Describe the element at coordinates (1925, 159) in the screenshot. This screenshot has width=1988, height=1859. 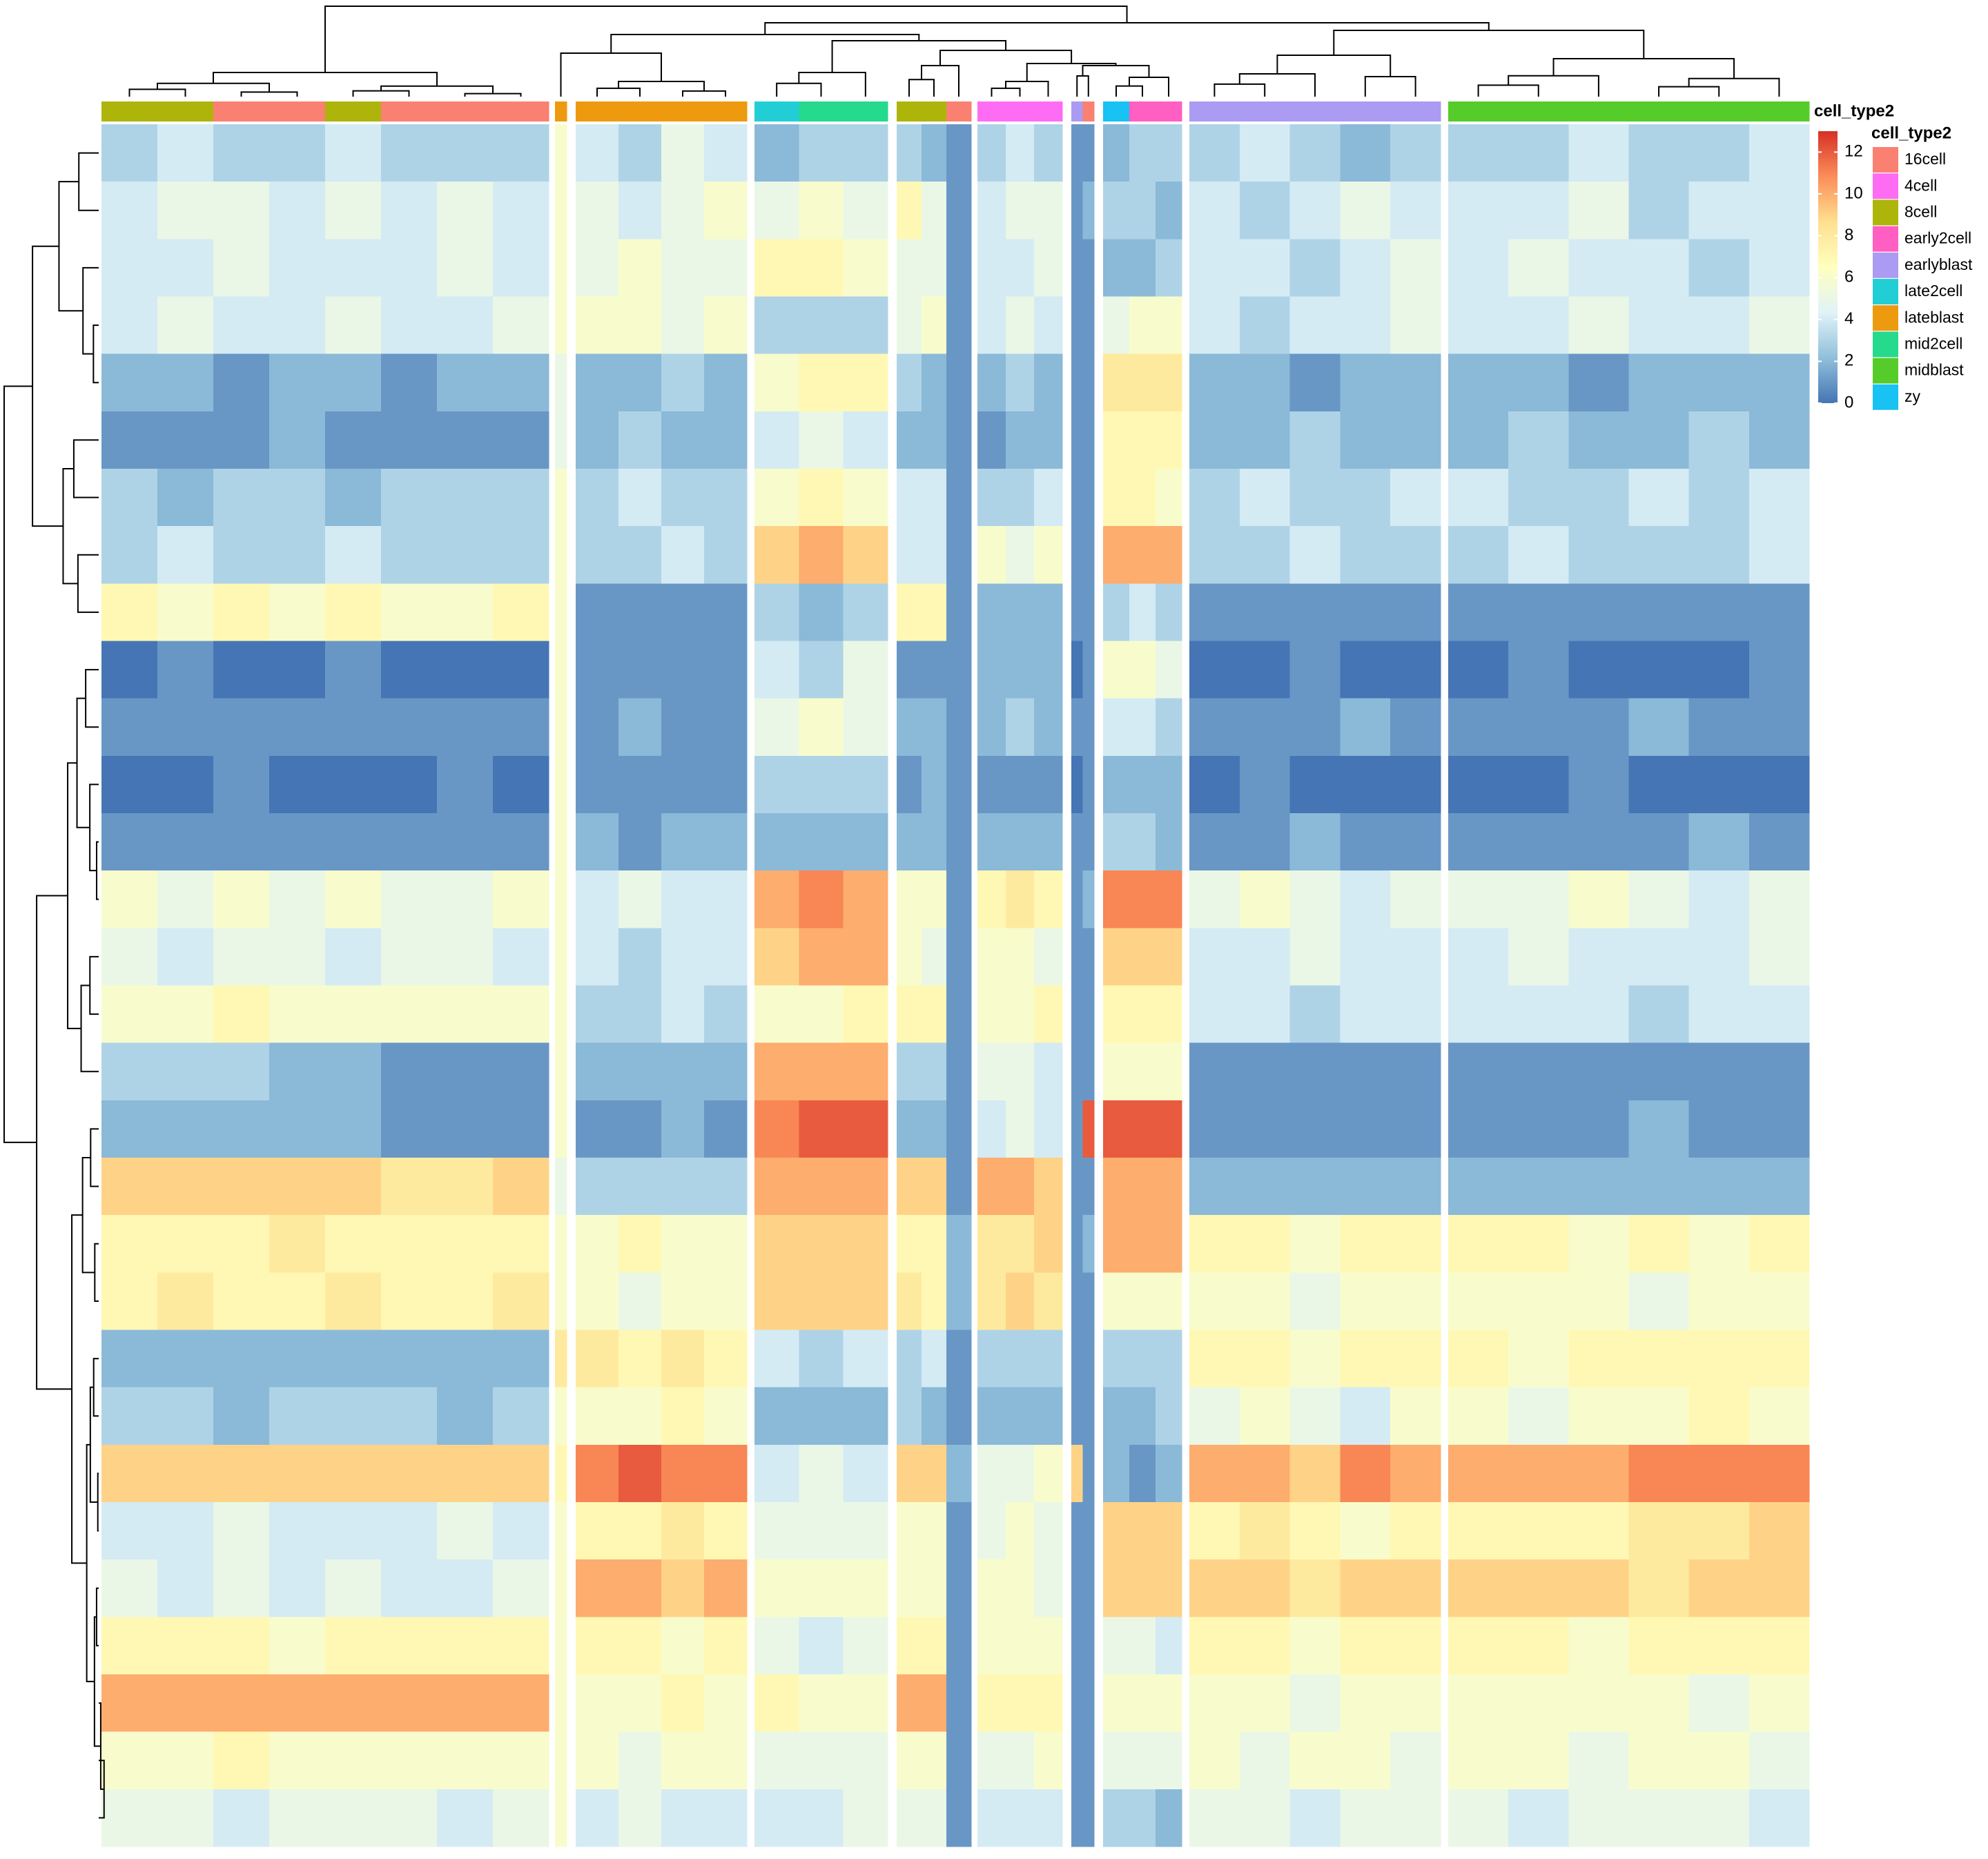
I see `legend-label: 16cell` at that location.